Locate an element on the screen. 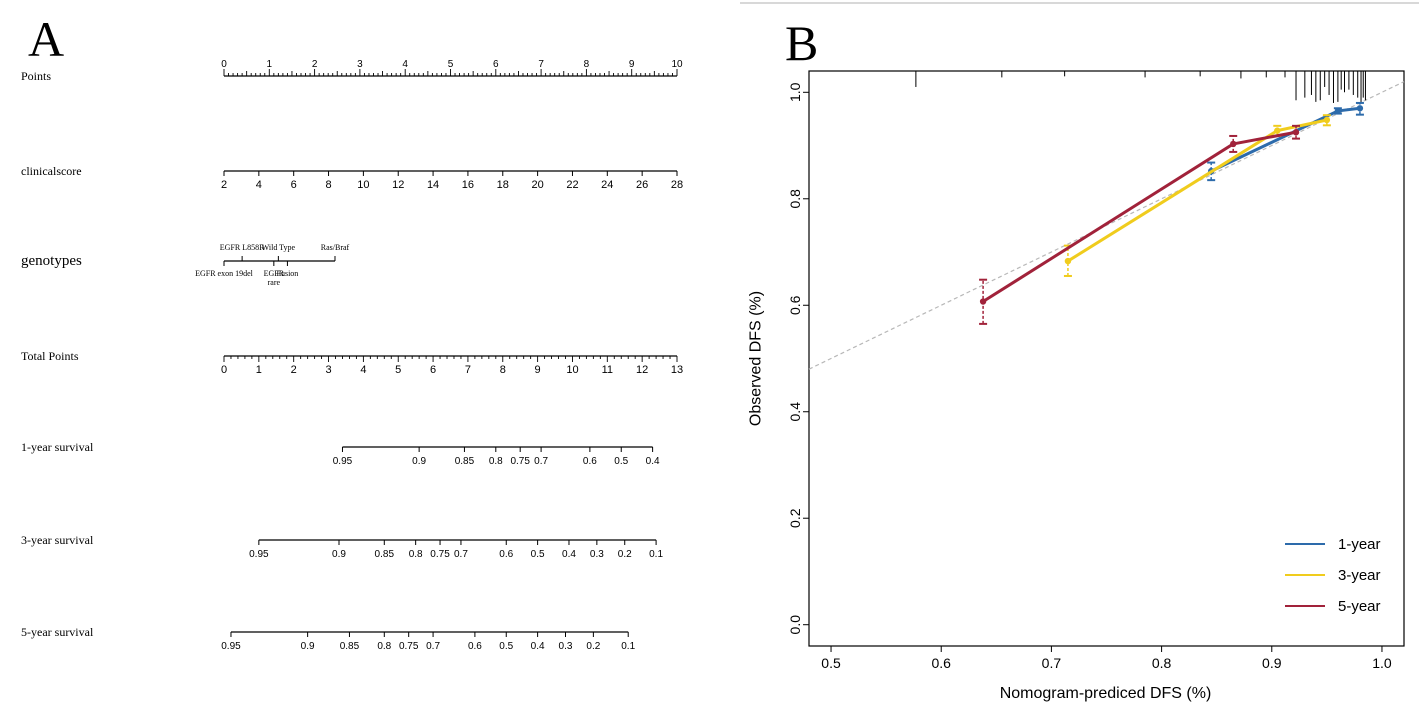 This screenshot has height=716, width=1419. points-tick-label: 8 is located at coordinates (587, 64).